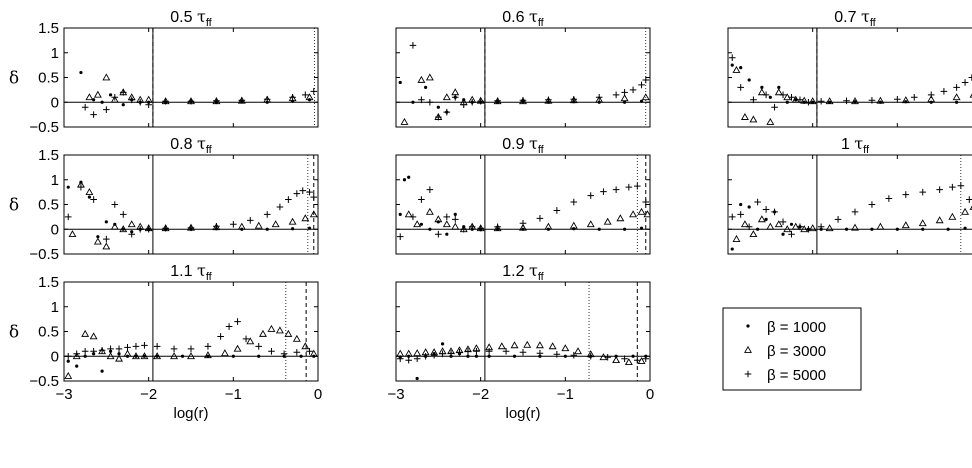 This screenshot has height=468, width=972. Describe the element at coordinates (849, 194) in the screenshot. I see `panel-6: 1 τff` at that location.